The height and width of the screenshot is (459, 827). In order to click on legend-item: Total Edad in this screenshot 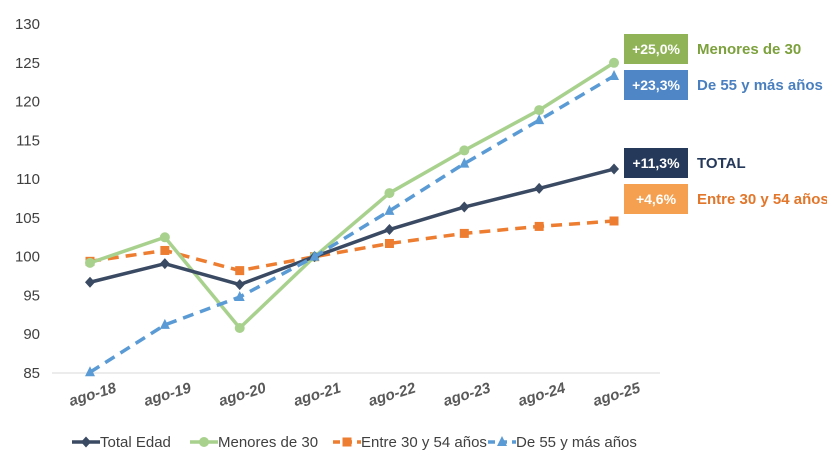, I will do `click(121, 442)`.